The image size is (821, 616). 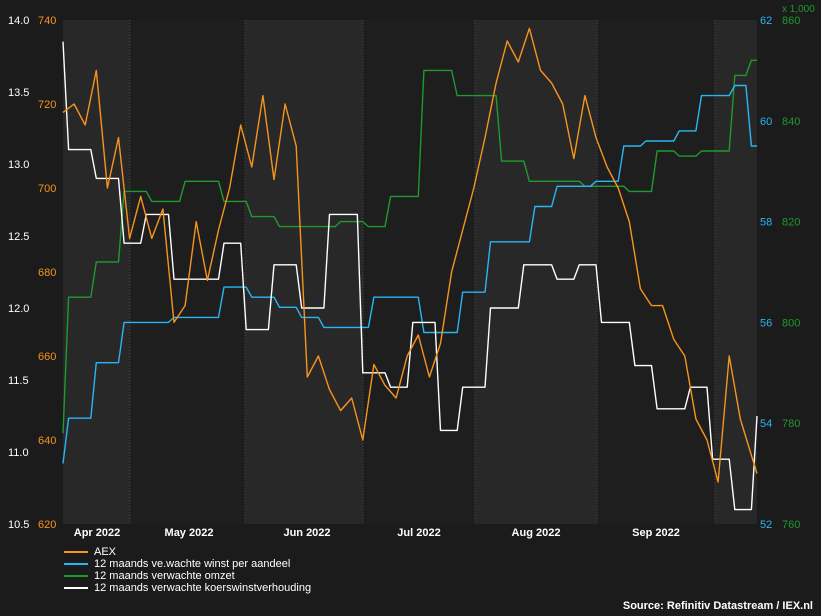 I want to click on y-tick-label-eps: 60, so click(x=766, y=122).